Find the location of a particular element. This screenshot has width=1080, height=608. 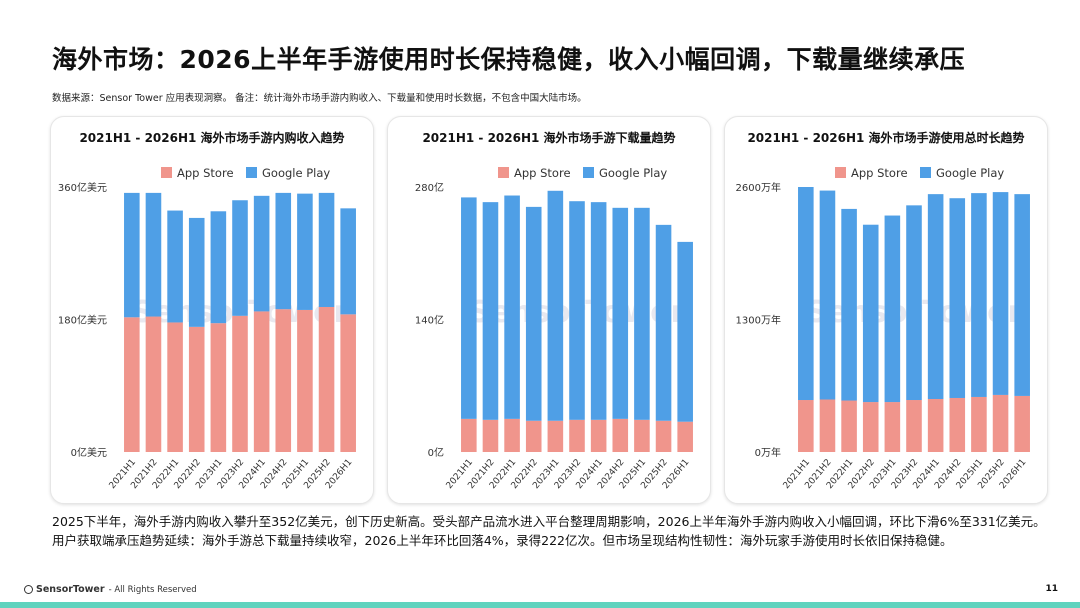

page-title: 海外市场：2026上半年手游使用时长保持稳健，收入小幅回调，下载量继续承压 is located at coordinates (509, 59).